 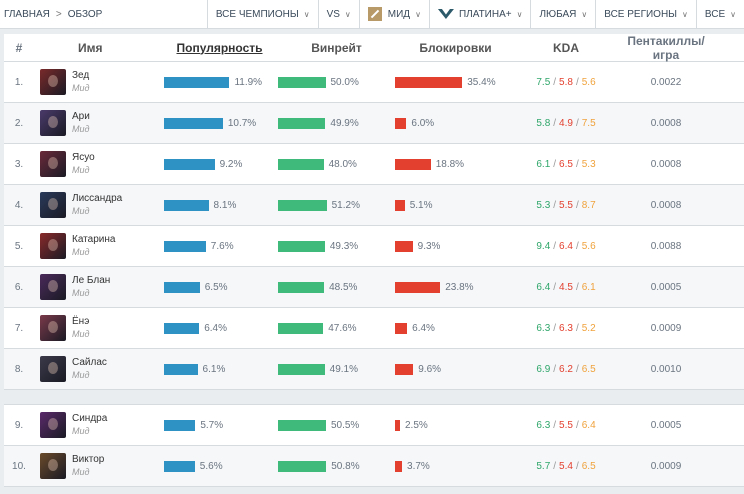 What do you see at coordinates (97, 246) in the screenshot?
I see `champion-cell: Катарина Мид` at bounding box center [97, 246].